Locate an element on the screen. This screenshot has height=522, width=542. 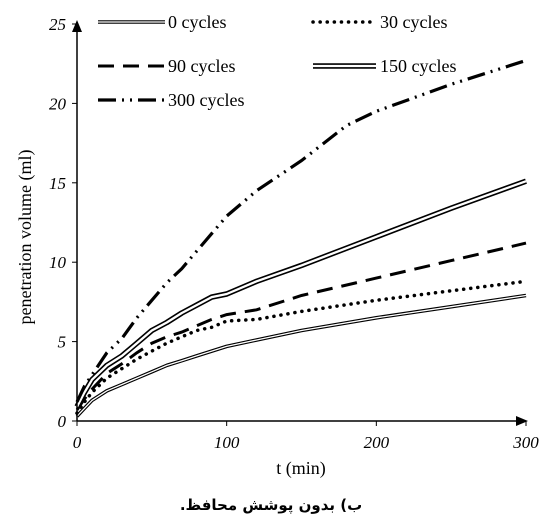
legend-item: 90 cycles is located at coordinates (166, 66).